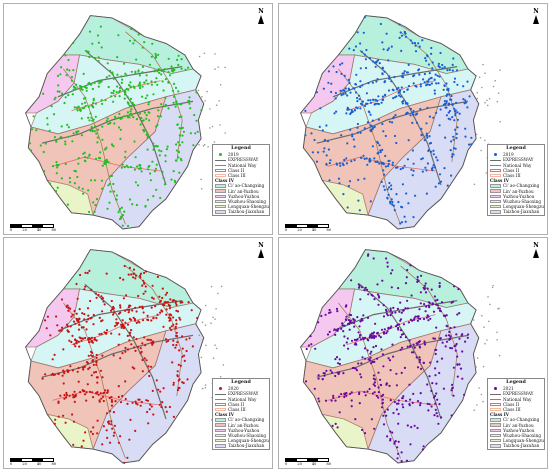 The height and width of the screenshot is (471, 550). What do you see at coordinates (241, 430) in the screenshot?
I see `legend-zone: Yuzhou-Yuzhou` at bounding box center [241, 430].